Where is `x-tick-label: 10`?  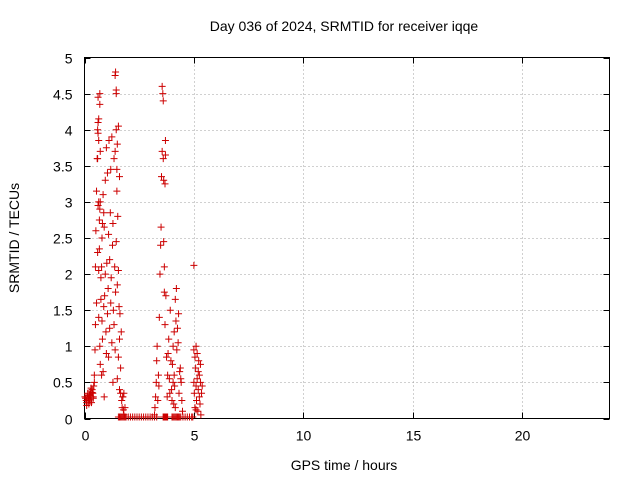 x-tick-label: 10 is located at coordinates (304, 436).